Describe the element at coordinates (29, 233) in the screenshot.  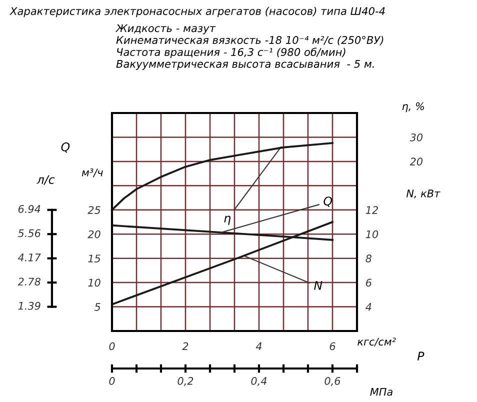
I see `text: 5.56` at that location.